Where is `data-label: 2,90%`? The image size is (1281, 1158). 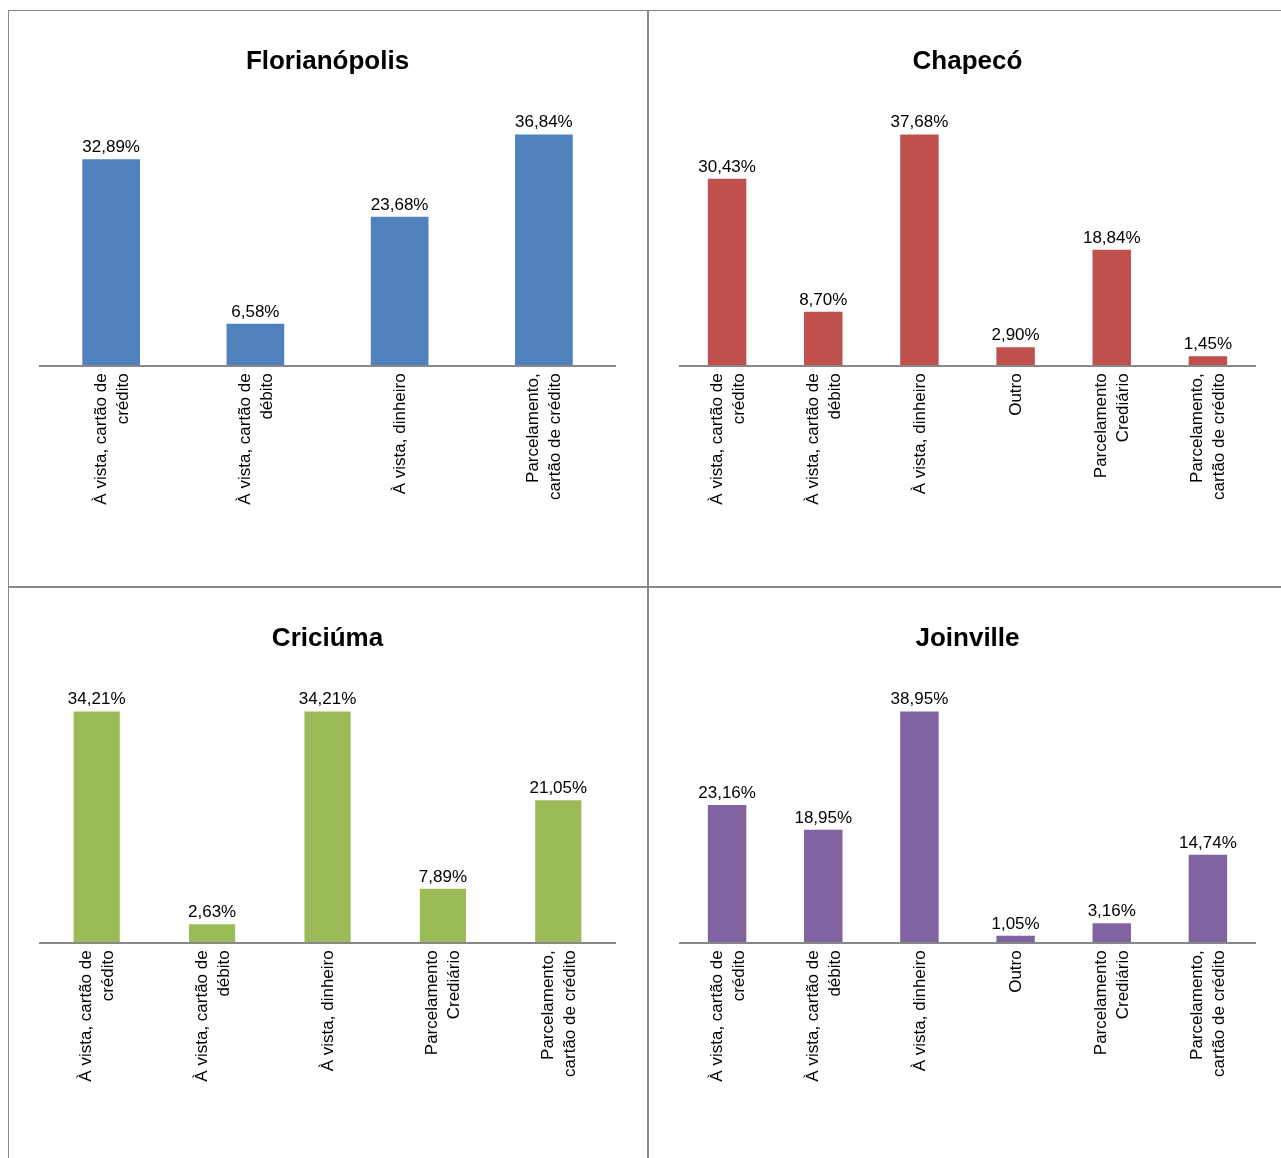 data-label: 2,90% is located at coordinates (1015, 335).